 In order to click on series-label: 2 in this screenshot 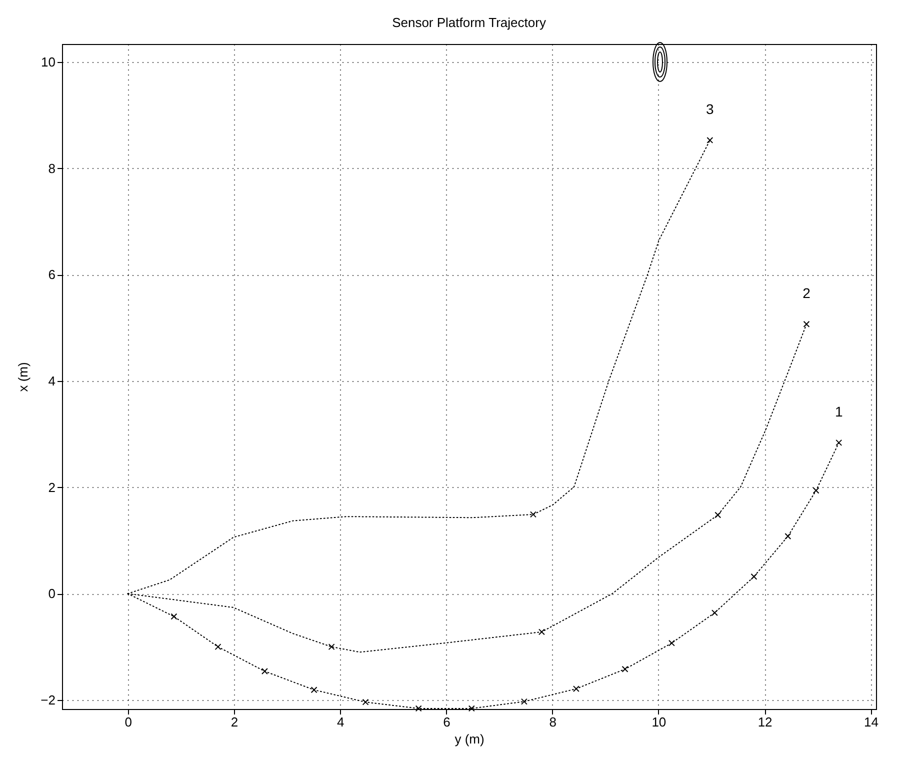, I will do `click(806, 293)`.